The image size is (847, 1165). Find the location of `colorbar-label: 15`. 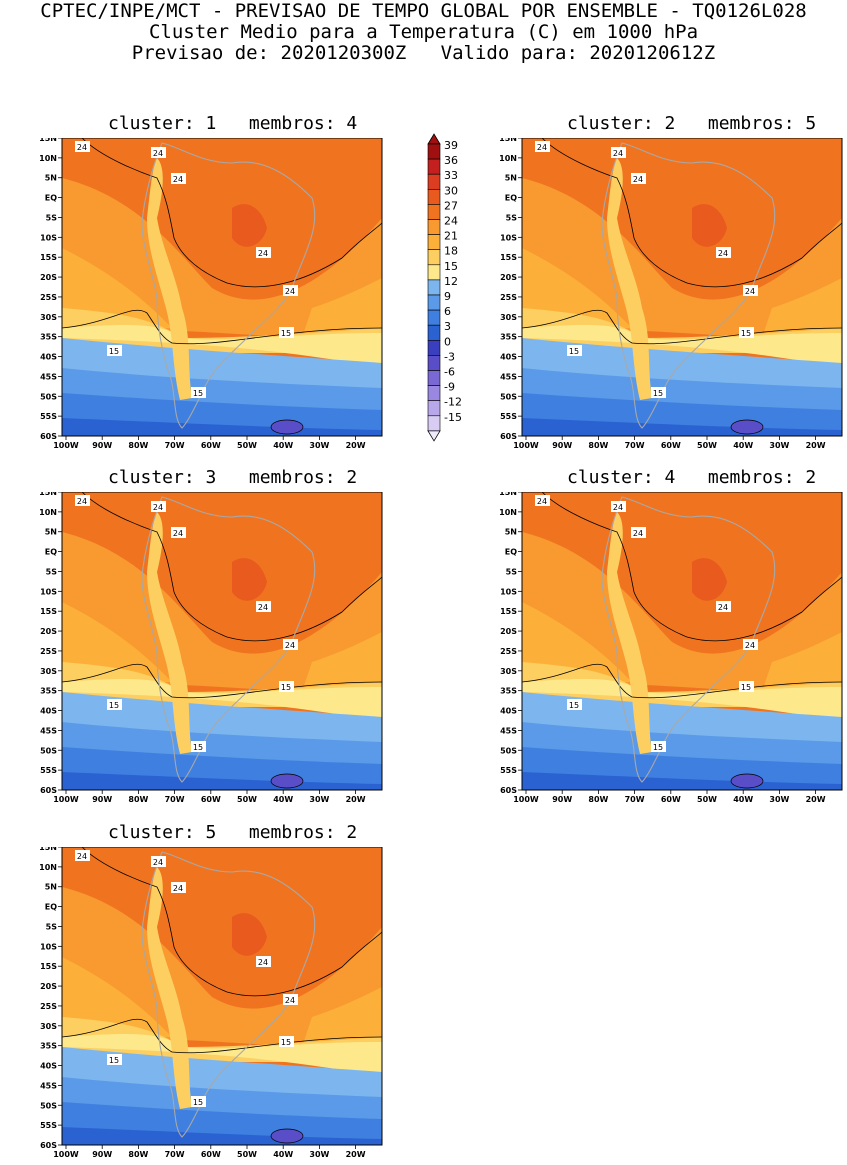

colorbar-label: 15 is located at coordinates (451, 266).